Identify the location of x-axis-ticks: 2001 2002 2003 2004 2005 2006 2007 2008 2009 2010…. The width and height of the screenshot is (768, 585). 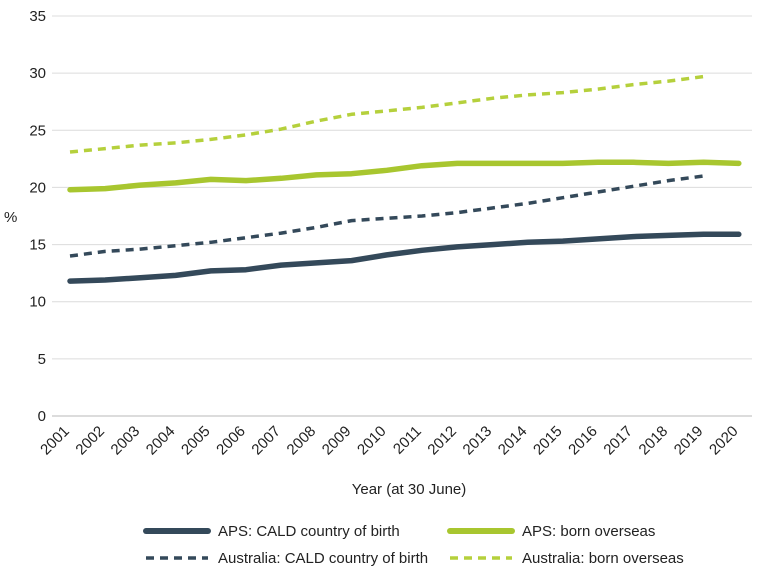
(389, 441).